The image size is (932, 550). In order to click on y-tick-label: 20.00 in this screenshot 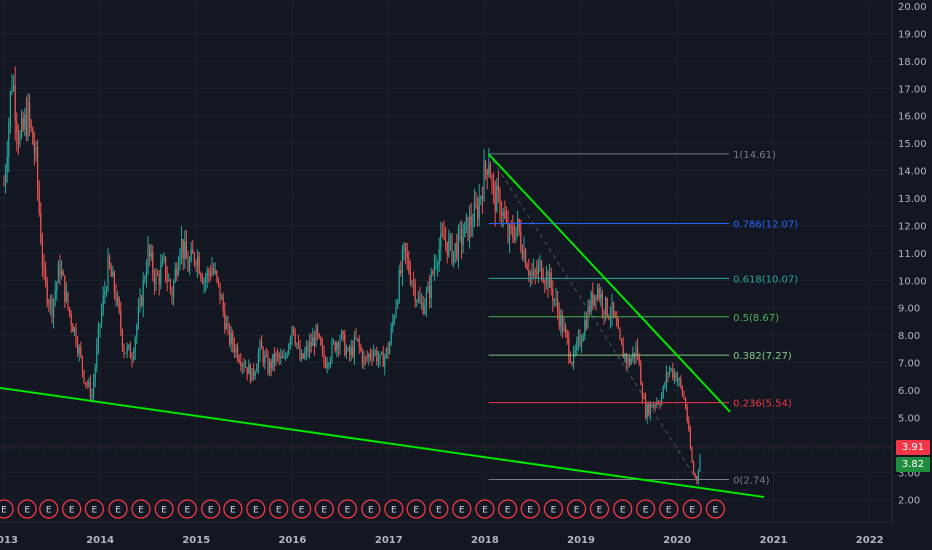, I will do `click(912, 7)`.